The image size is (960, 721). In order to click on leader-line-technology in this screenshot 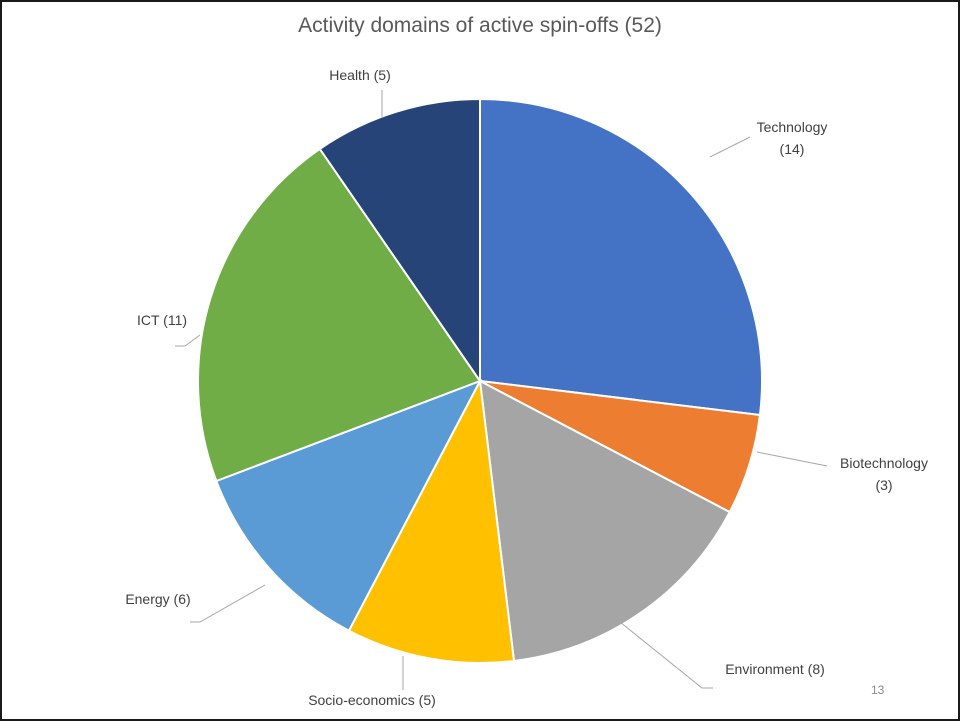, I will do `click(730, 147)`.